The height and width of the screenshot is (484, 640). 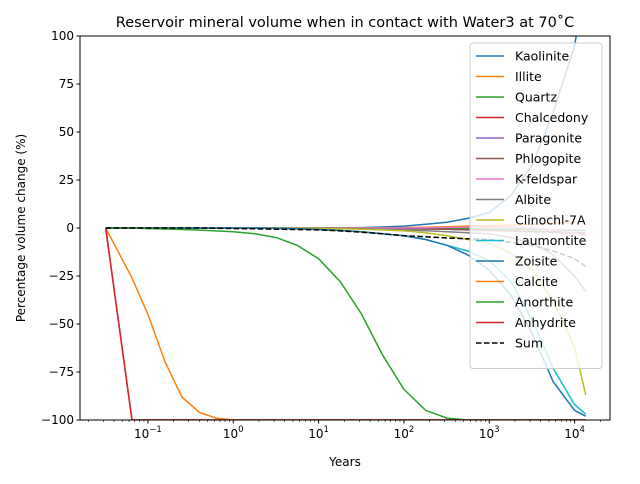 What do you see at coordinates (66, 132) in the screenshot?
I see `y-tick-label: 50` at bounding box center [66, 132].